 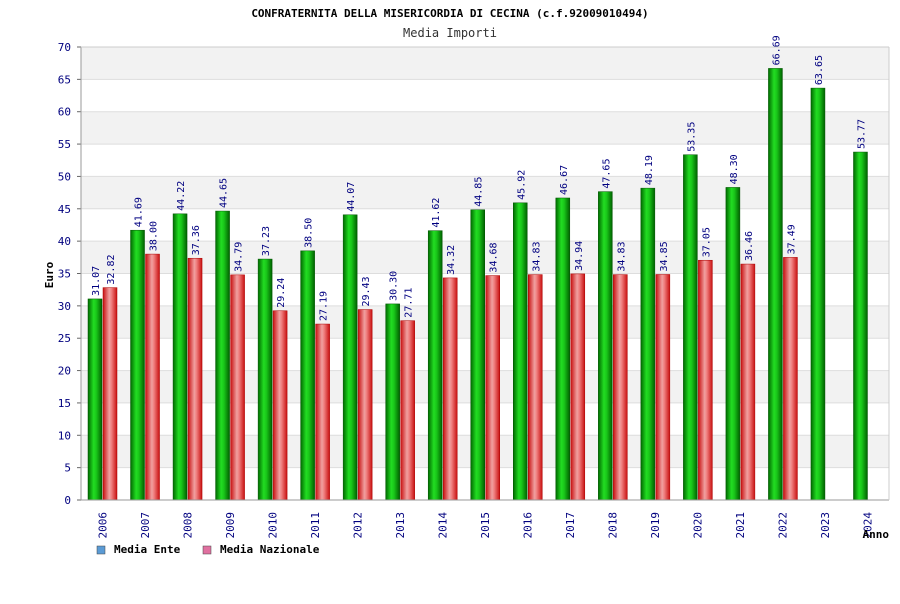 What do you see at coordinates (655, 525) in the screenshot?
I see `x-tick-label: 2019` at bounding box center [655, 525].